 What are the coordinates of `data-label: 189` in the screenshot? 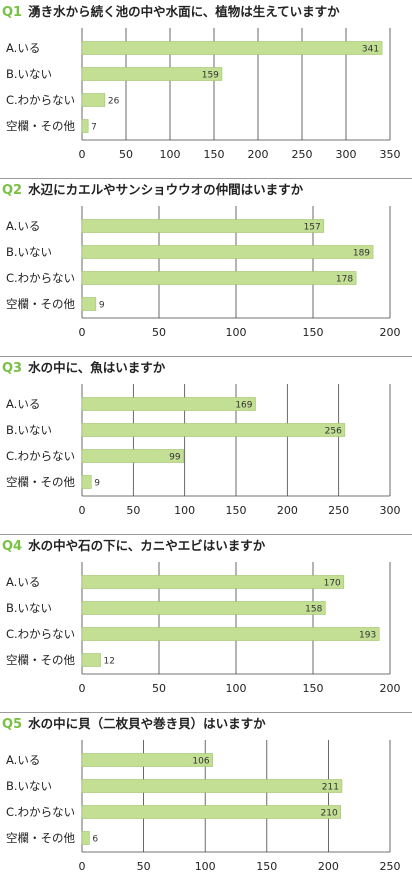 It's located at (361, 254).